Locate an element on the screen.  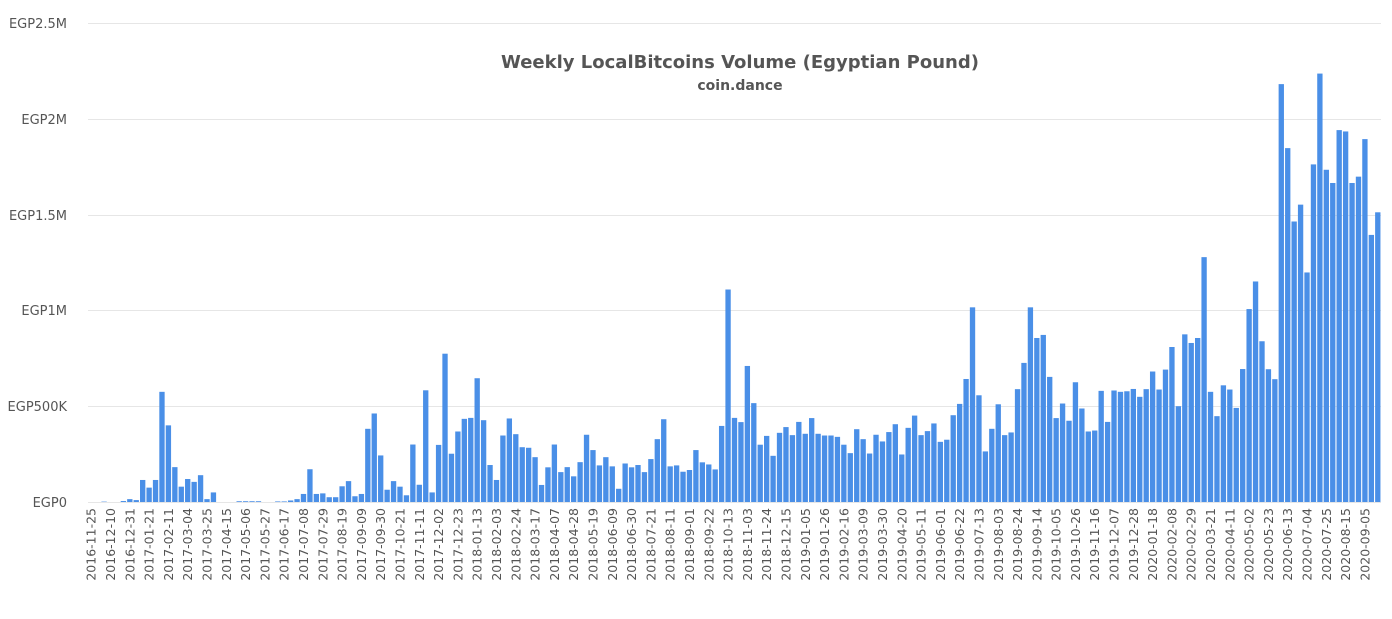
chart-subtitle: coin.dance is located at coordinates (739, 86).